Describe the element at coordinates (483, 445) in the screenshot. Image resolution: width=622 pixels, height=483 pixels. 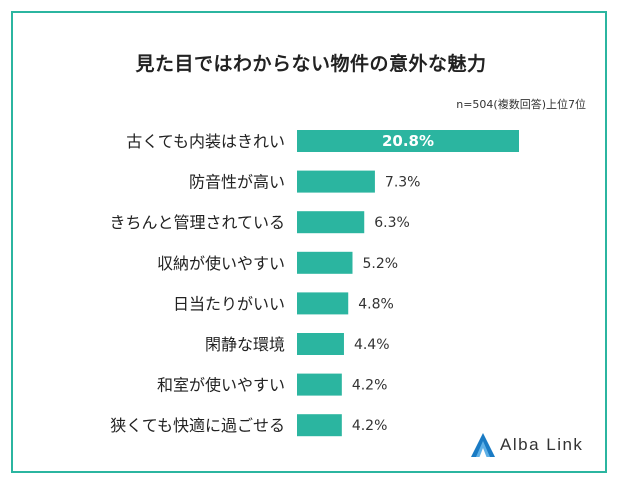
I see `alba-link-logo-icon` at that location.